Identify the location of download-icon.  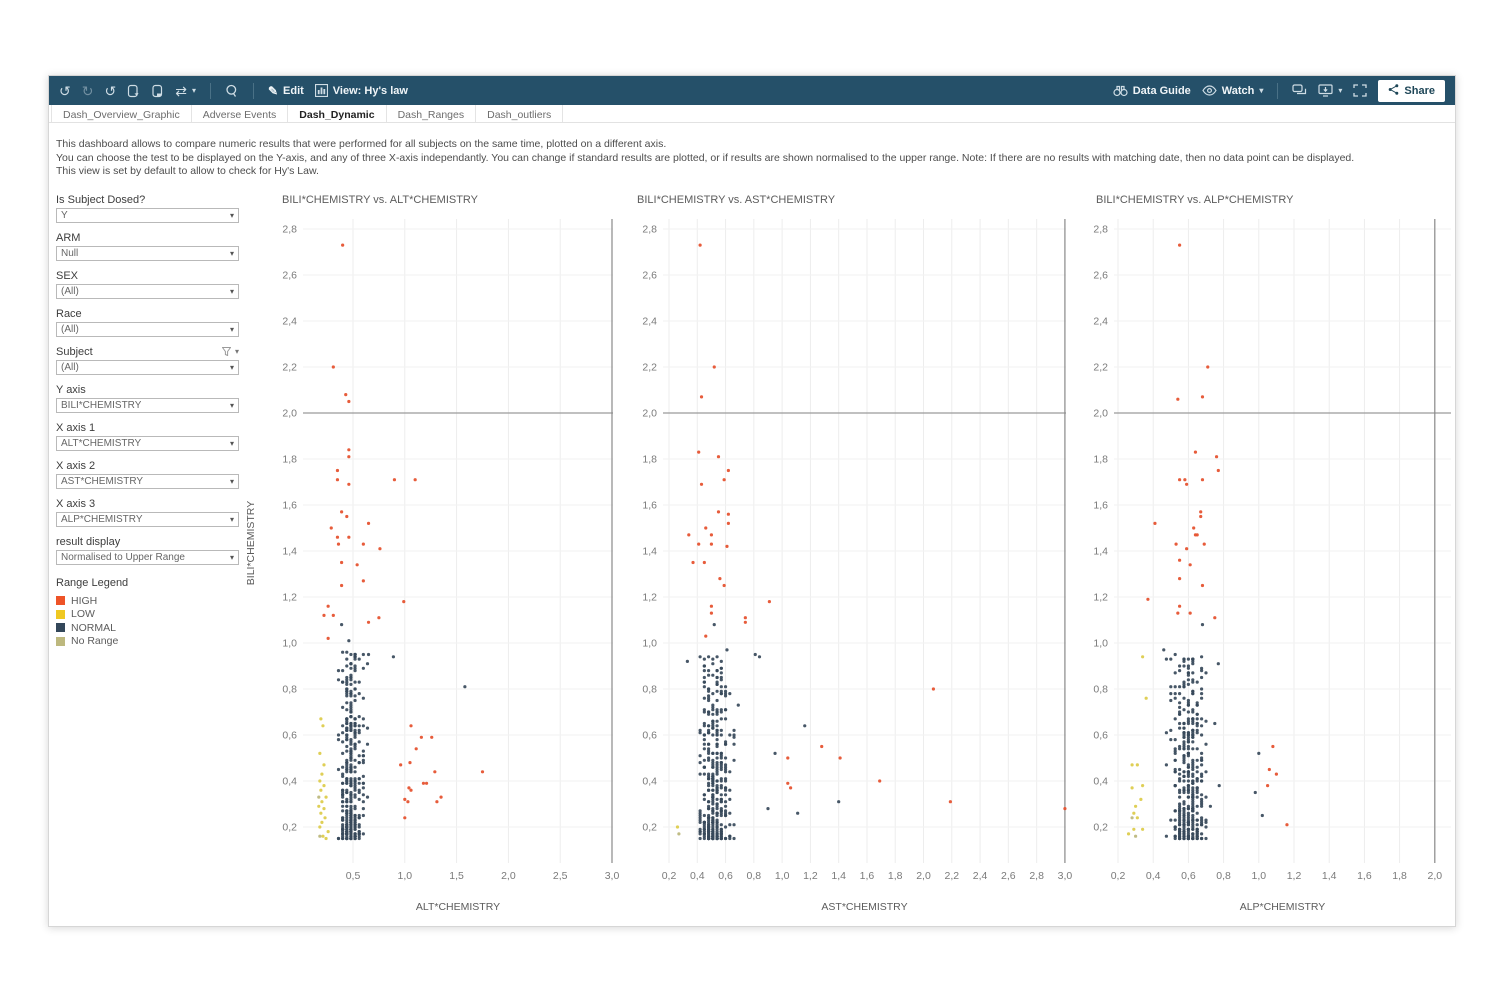
(1326, 90).